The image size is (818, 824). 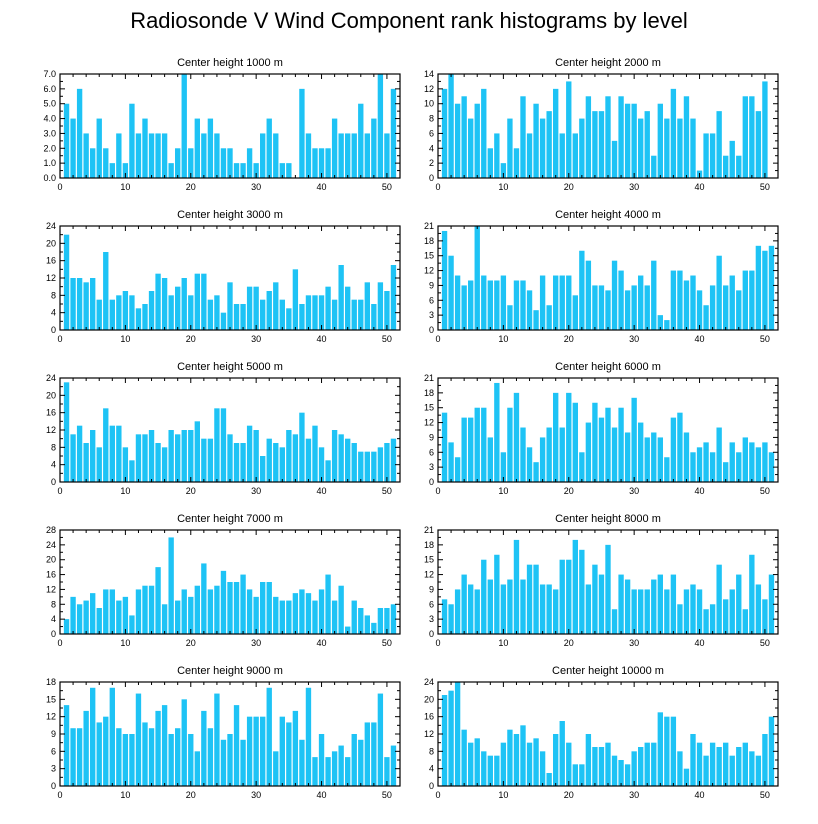 I want to click on panel-title: Center height 2000 m, so click(x=608, y=63).